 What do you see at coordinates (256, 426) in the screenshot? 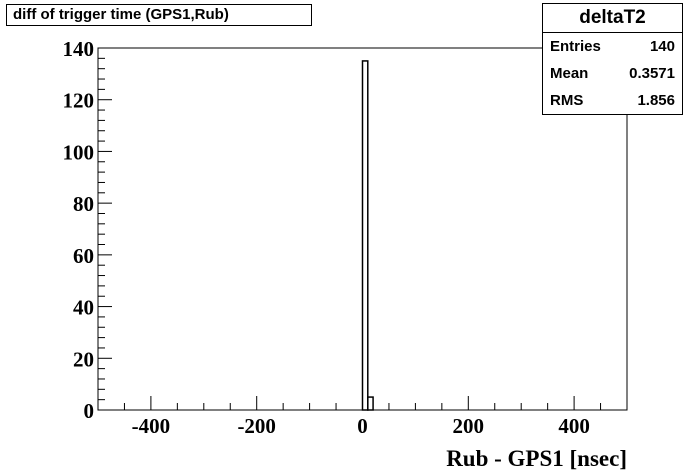
I see `x-tick-label: -200` at bounding box center [256, 426].